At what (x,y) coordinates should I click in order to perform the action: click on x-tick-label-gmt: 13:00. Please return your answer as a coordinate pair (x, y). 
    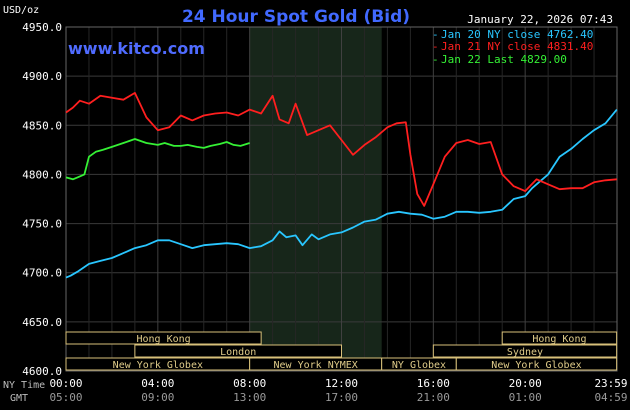
    Looking at the image, I should click on (249, 397).